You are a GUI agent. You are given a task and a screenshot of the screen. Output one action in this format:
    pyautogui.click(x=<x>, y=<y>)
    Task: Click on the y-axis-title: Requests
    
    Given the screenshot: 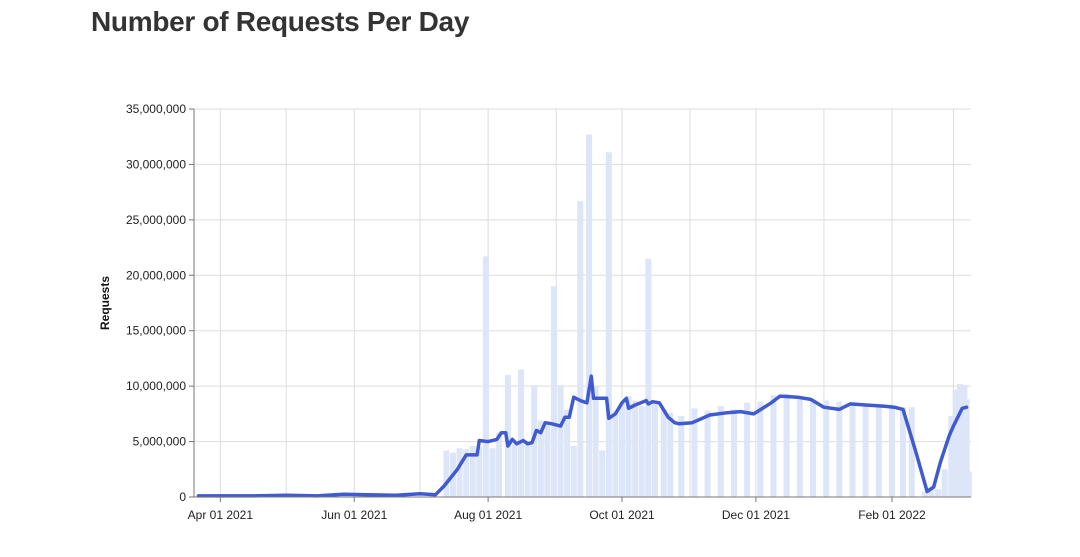 What is the action you would take?
    pyautogui.click(x=105, y=303)
    